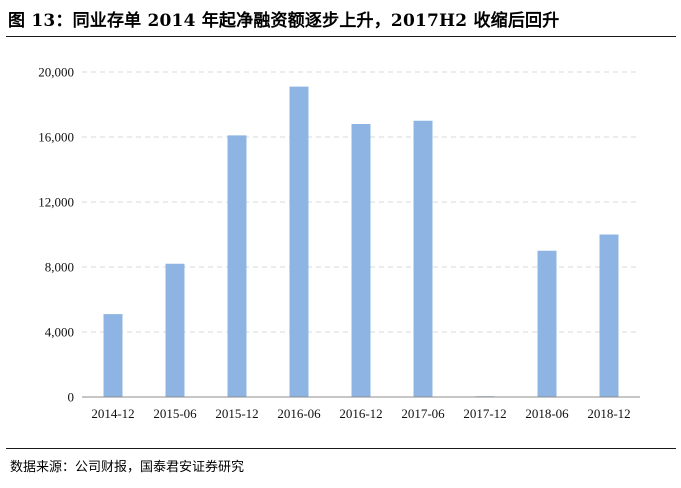  Describe the element at coordinates (56, 202) in the screenshot. I see `y-tick-label: 12,000` at that location.